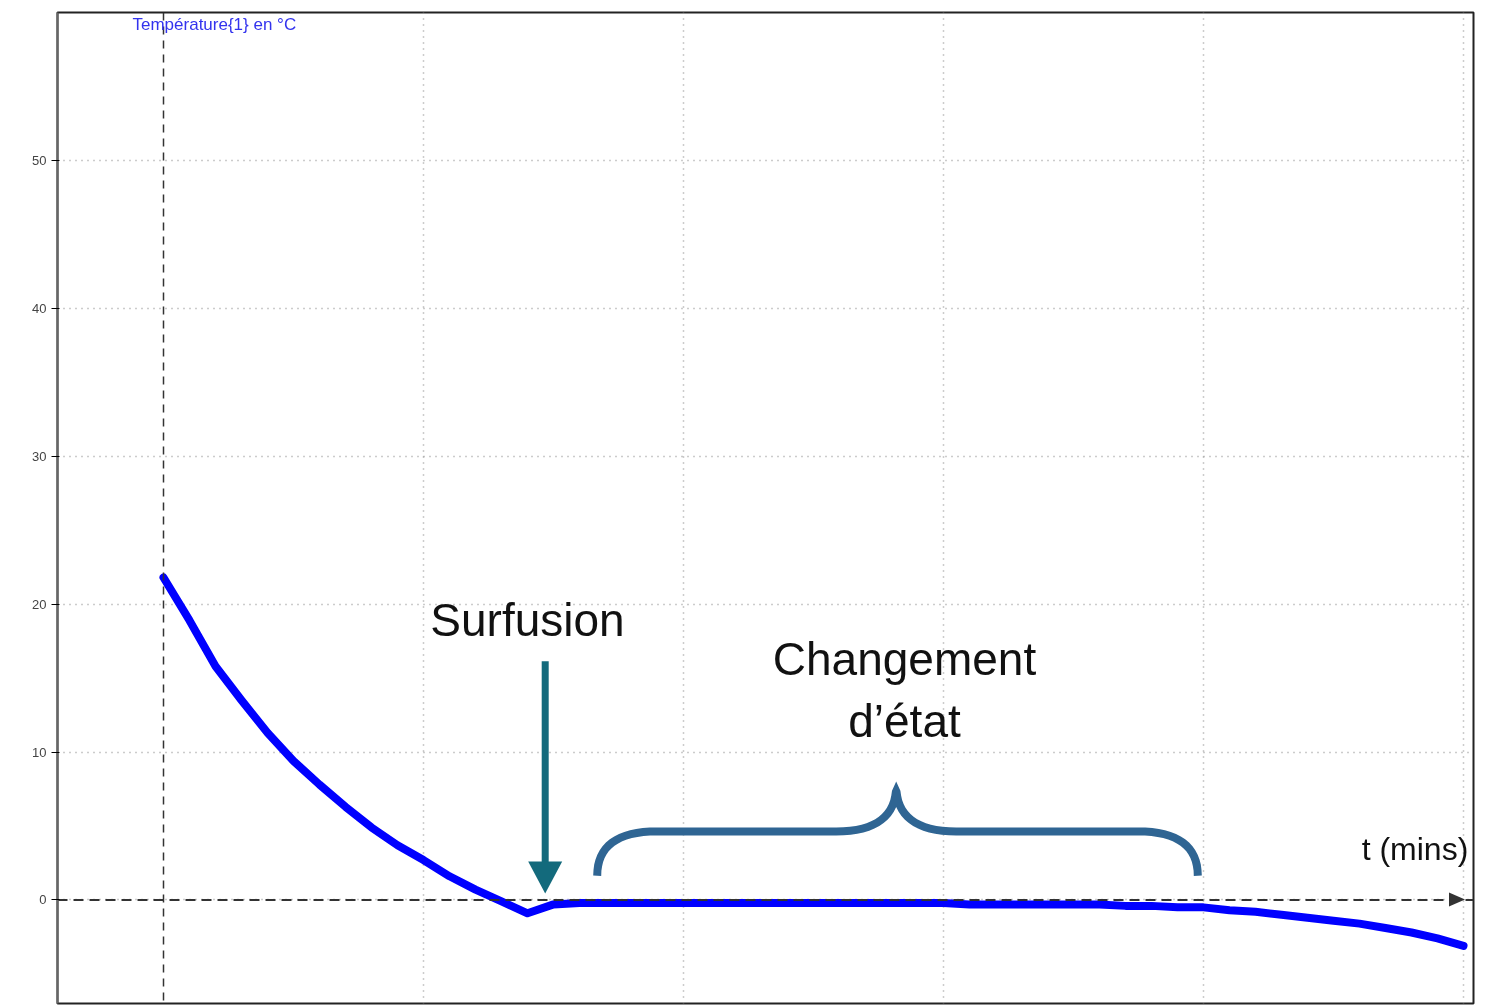 This screenshot has height=1005, width=1485. I want to click on y-tick-label: 30, so click(39, 456).